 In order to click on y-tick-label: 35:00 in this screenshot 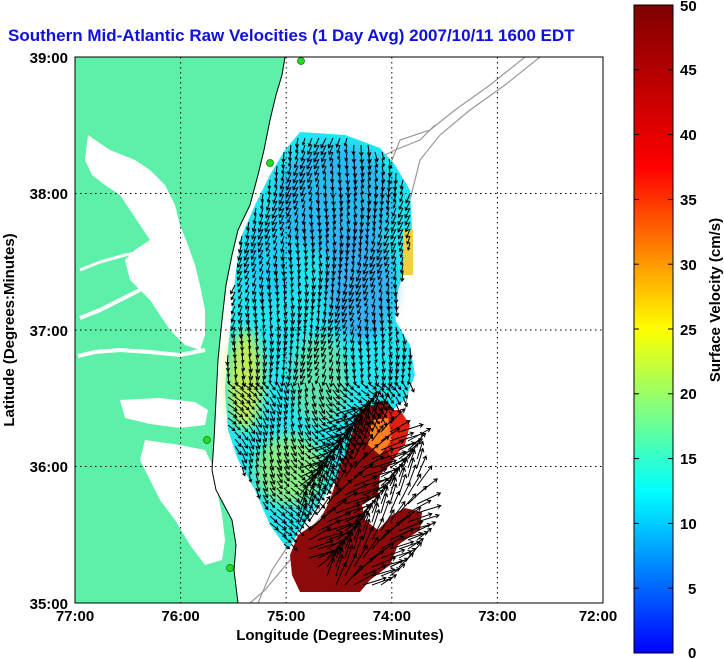, I will do `click(49, 604)`.